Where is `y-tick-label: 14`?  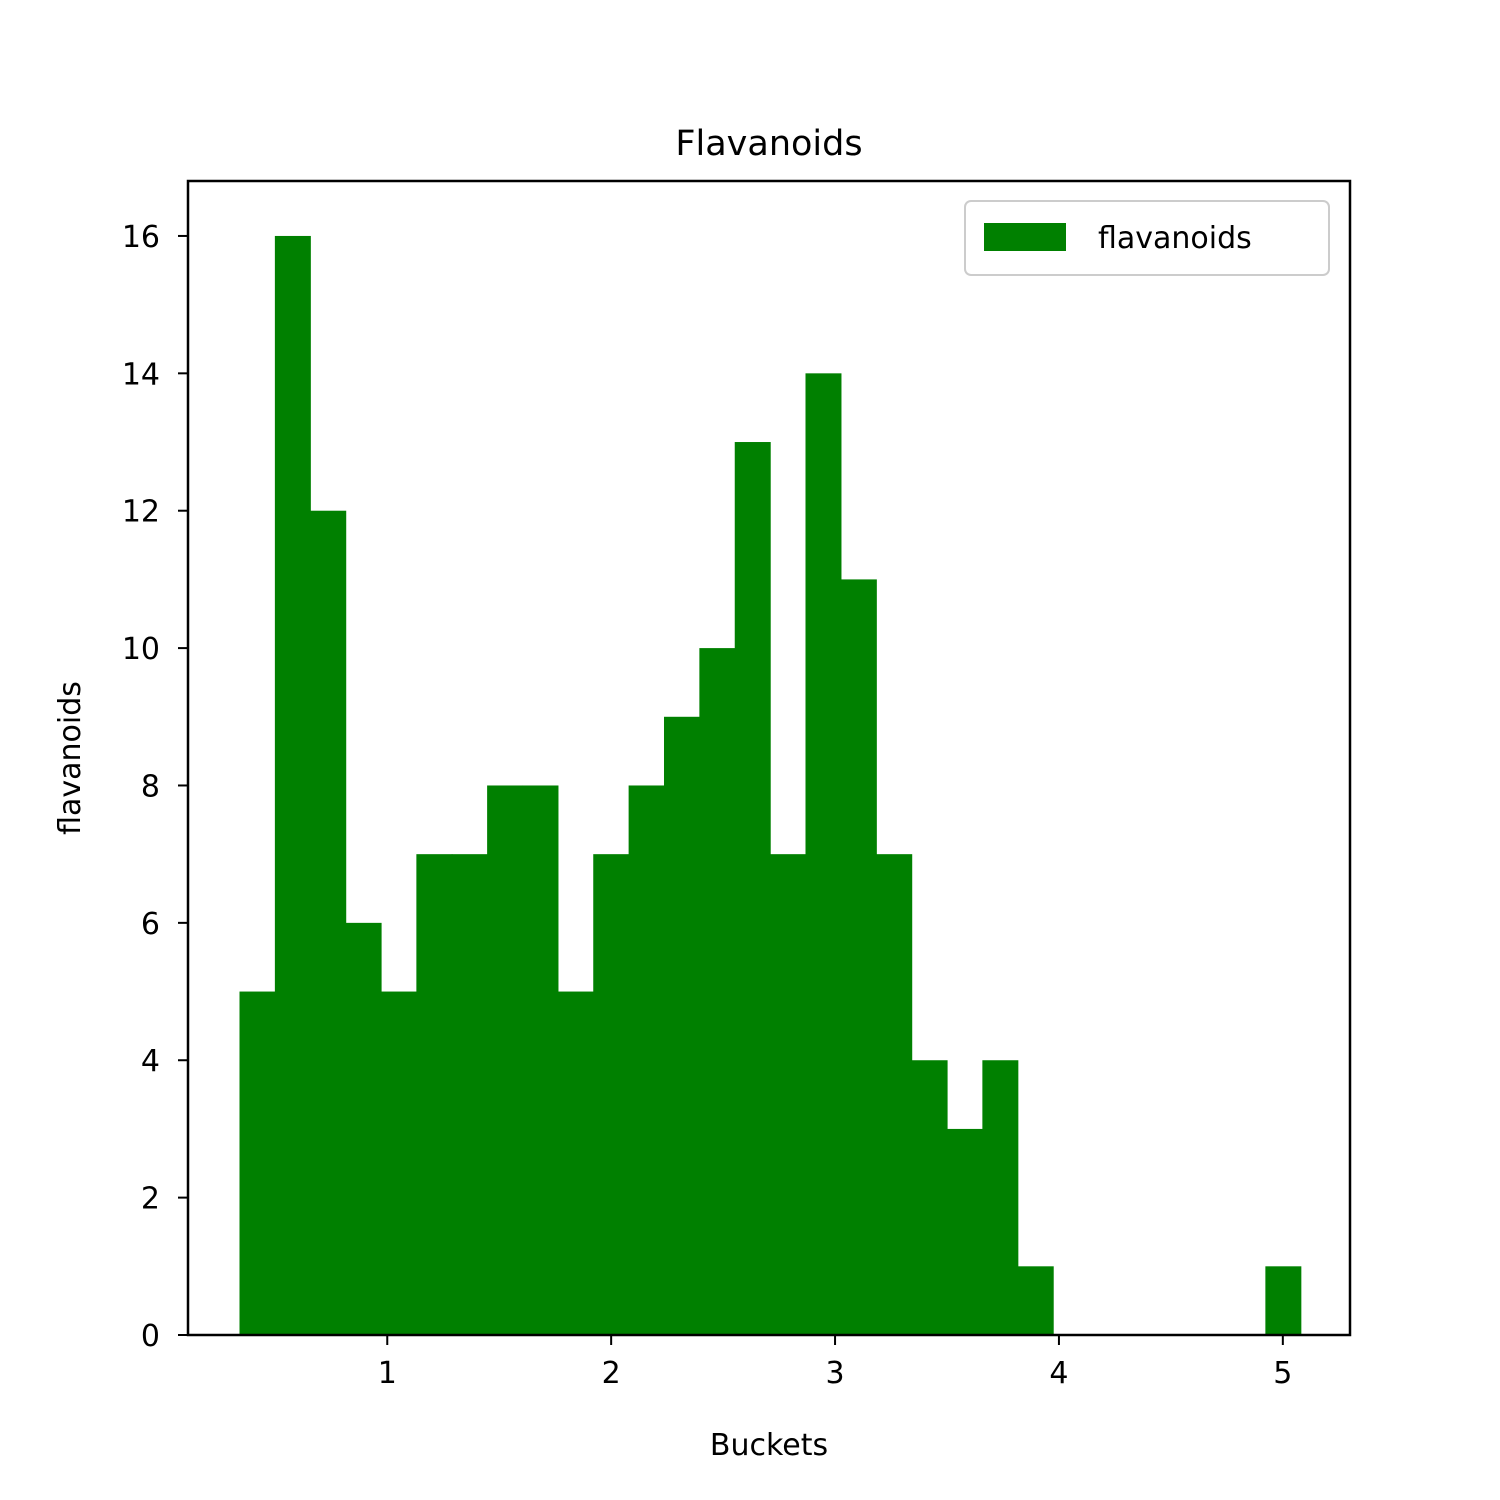 y-tick-label: 14 is located at coordinates (141, 374).